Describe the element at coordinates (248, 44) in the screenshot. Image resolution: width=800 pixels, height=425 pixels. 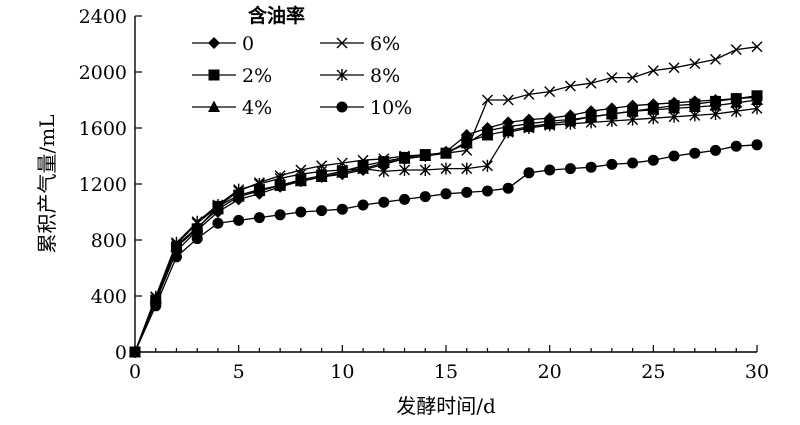
I see `legend-label: 0` at that location.